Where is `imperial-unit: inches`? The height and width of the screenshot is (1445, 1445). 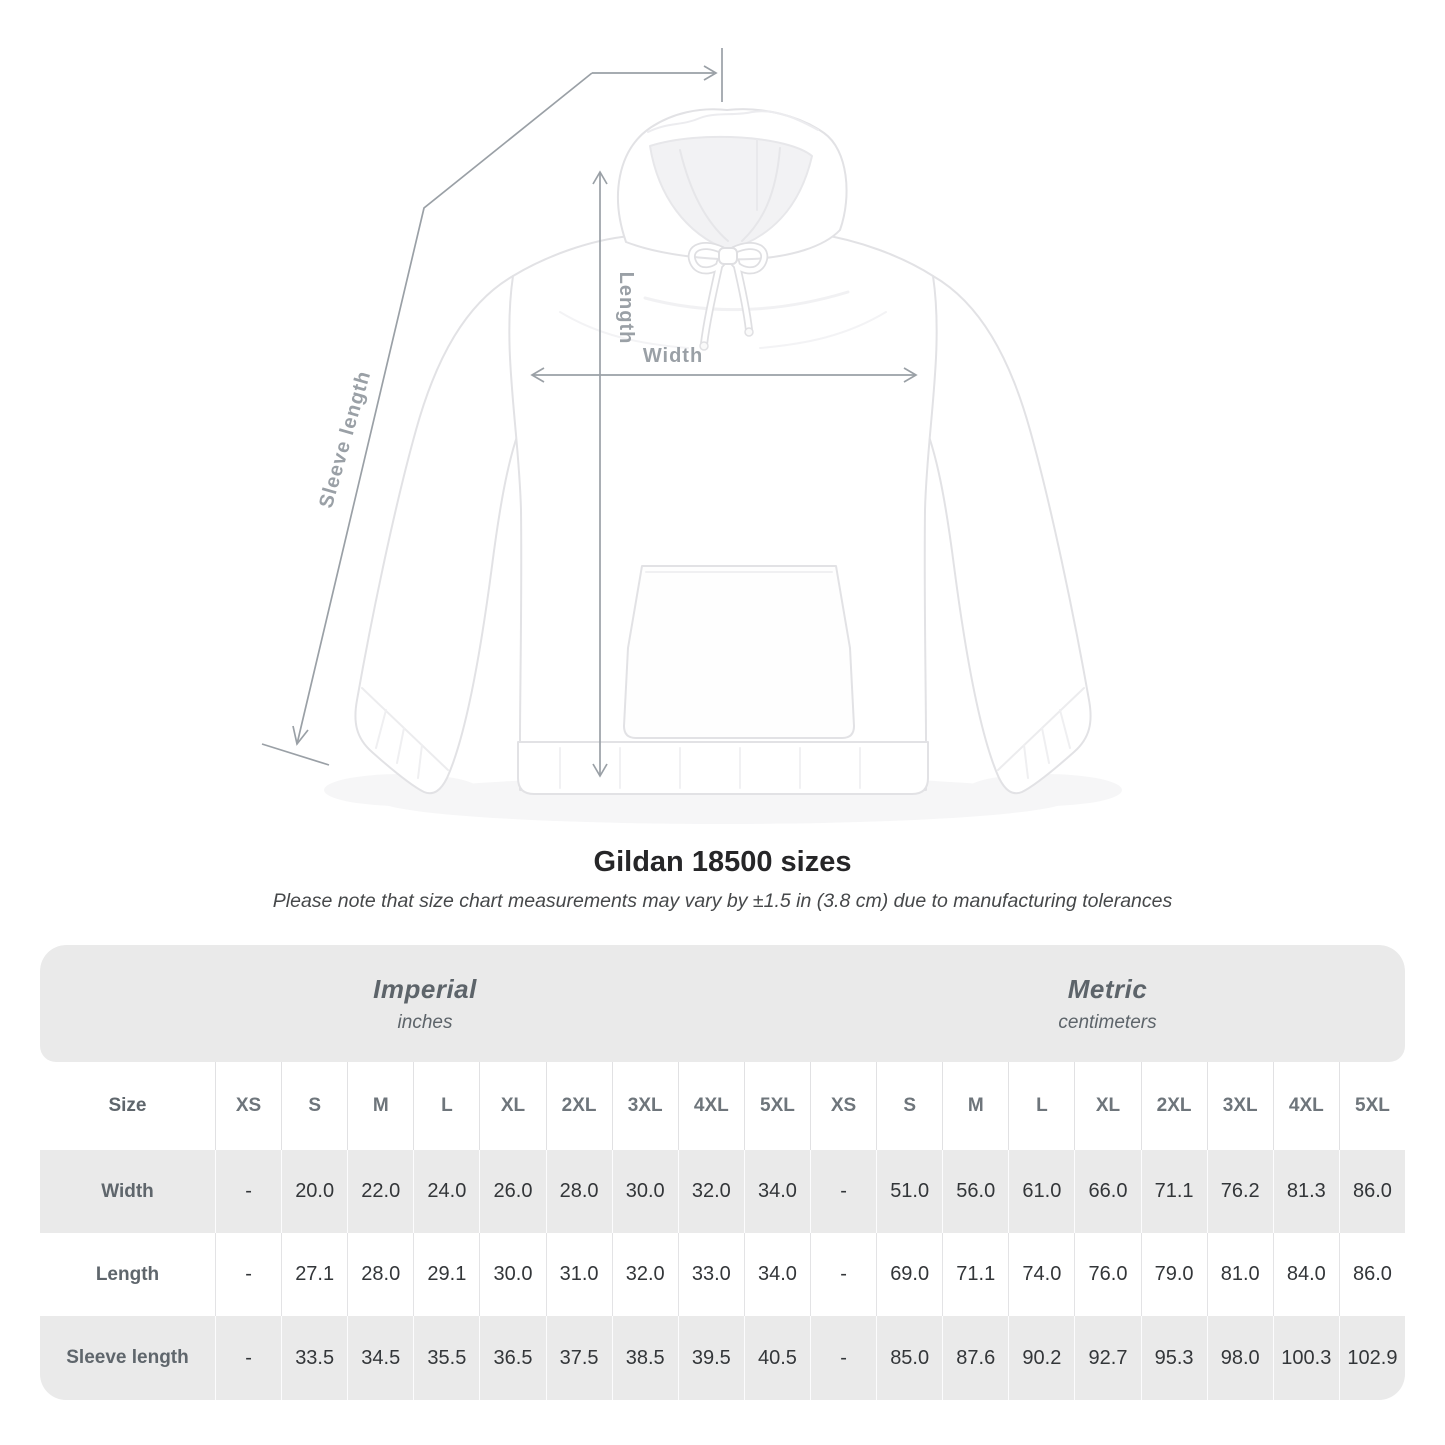 imperial-unit: inches is located at coordinates (425, 1022).